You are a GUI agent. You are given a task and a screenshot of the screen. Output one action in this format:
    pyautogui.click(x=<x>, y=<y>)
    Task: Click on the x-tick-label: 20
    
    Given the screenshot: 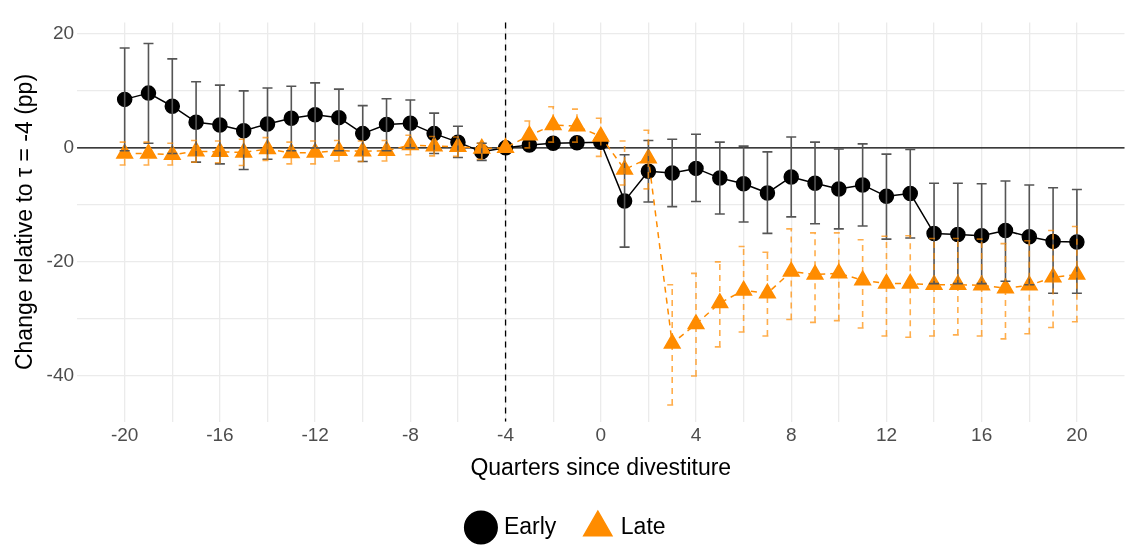 What is the action you would take?
    pyautogui.click(x=1077, y=435)
    